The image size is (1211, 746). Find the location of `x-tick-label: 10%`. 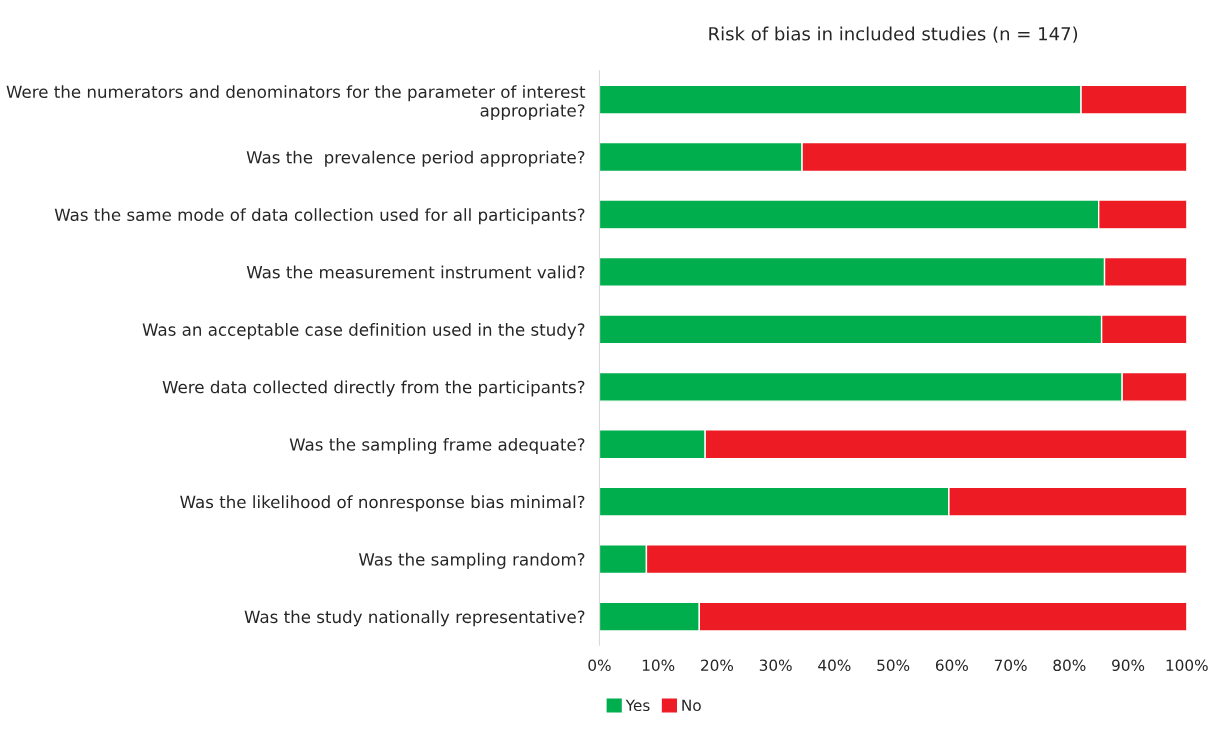

x-tick-label: 10% is located at coordinates (658, 665).